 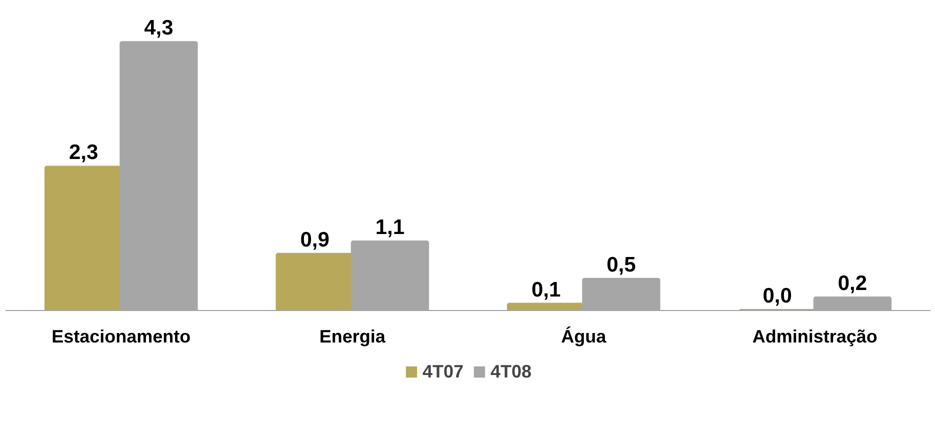 I want to click on x-tick-label: Administração, so click(x=815, y=336).